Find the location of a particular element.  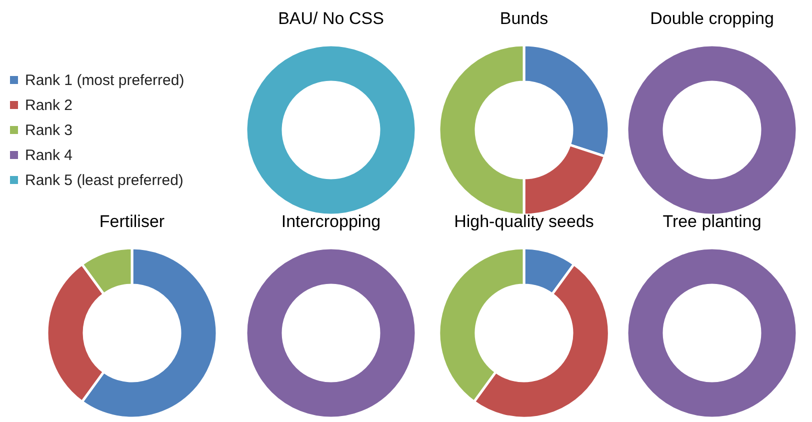

legend-label: Rank 4 is located at coordinates (49, 155).